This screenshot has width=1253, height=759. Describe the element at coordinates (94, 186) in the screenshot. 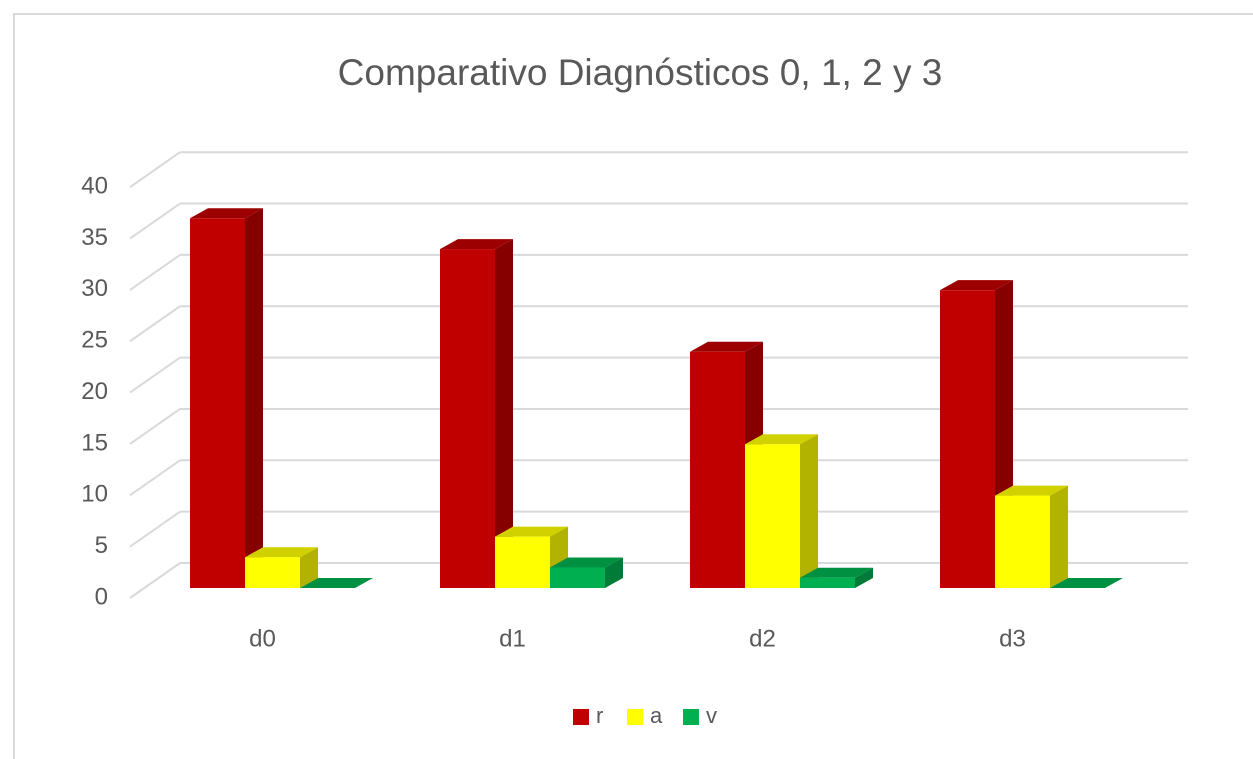

I see `y-tick-label: 40` at that location.